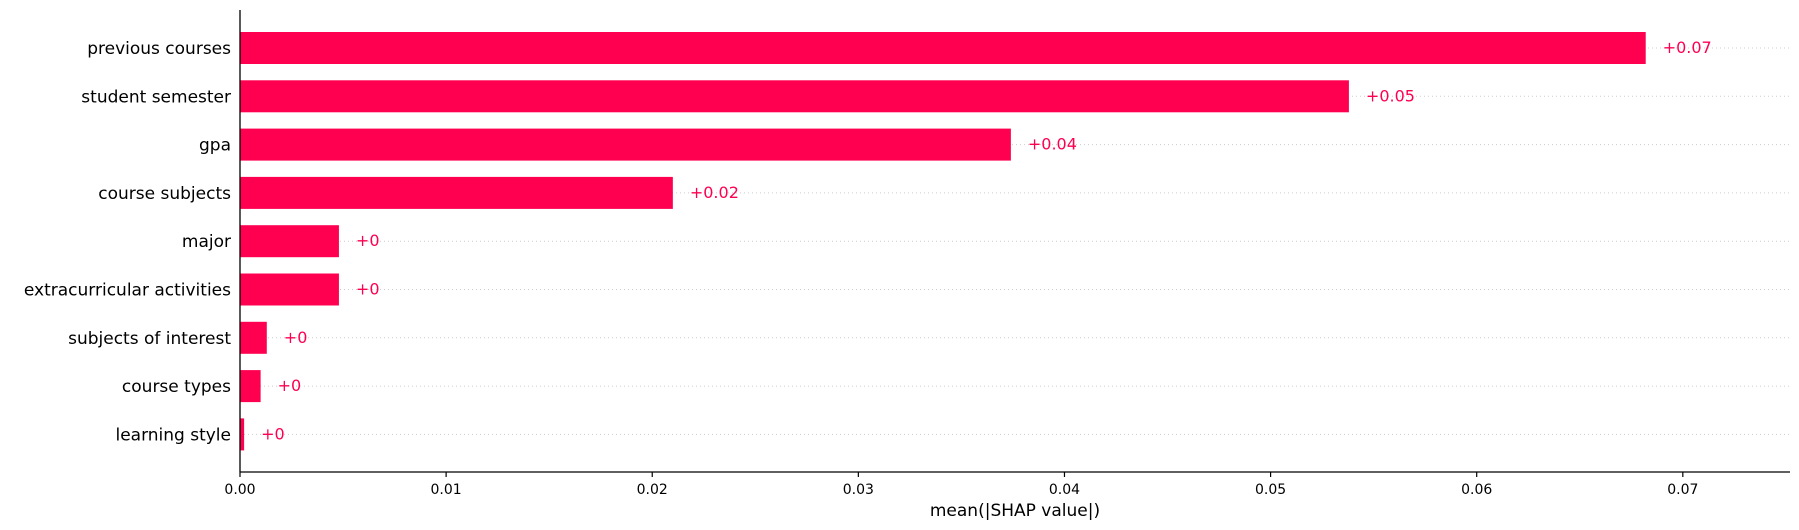 The image size is (1799, 530). Describe the element at coordinates (1064, 490) in the screenshot. I see `x-tick-label: 0.04` at that location.